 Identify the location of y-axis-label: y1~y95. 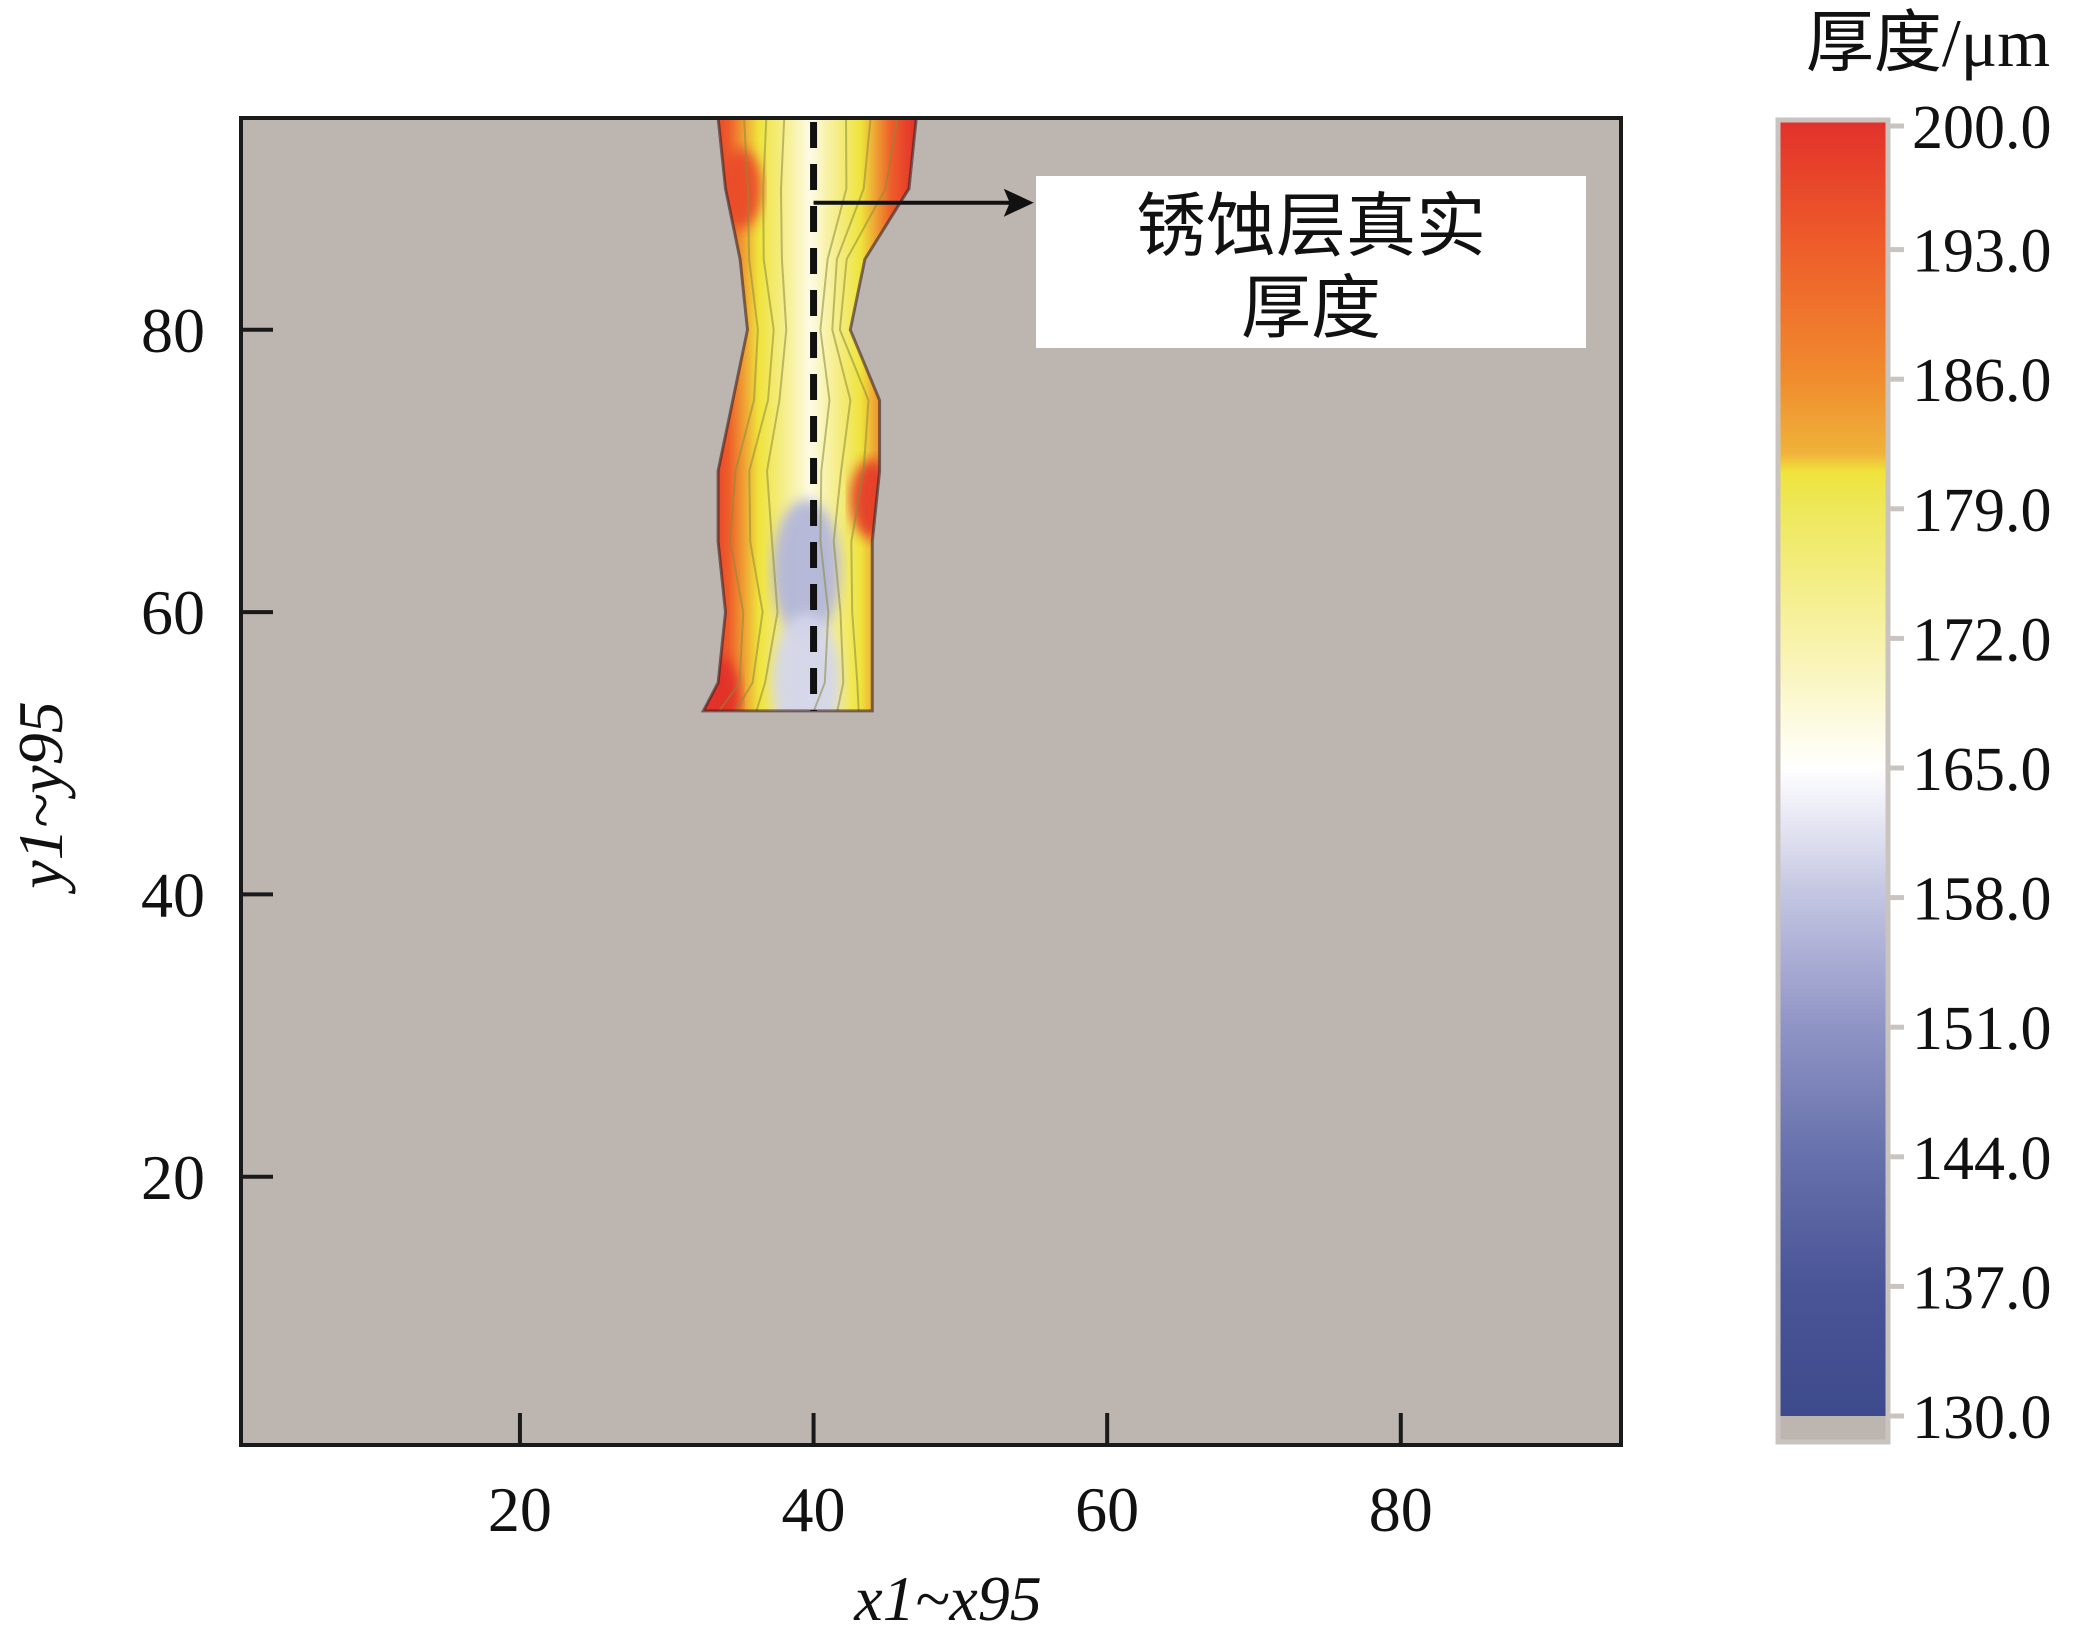
(40, 797).